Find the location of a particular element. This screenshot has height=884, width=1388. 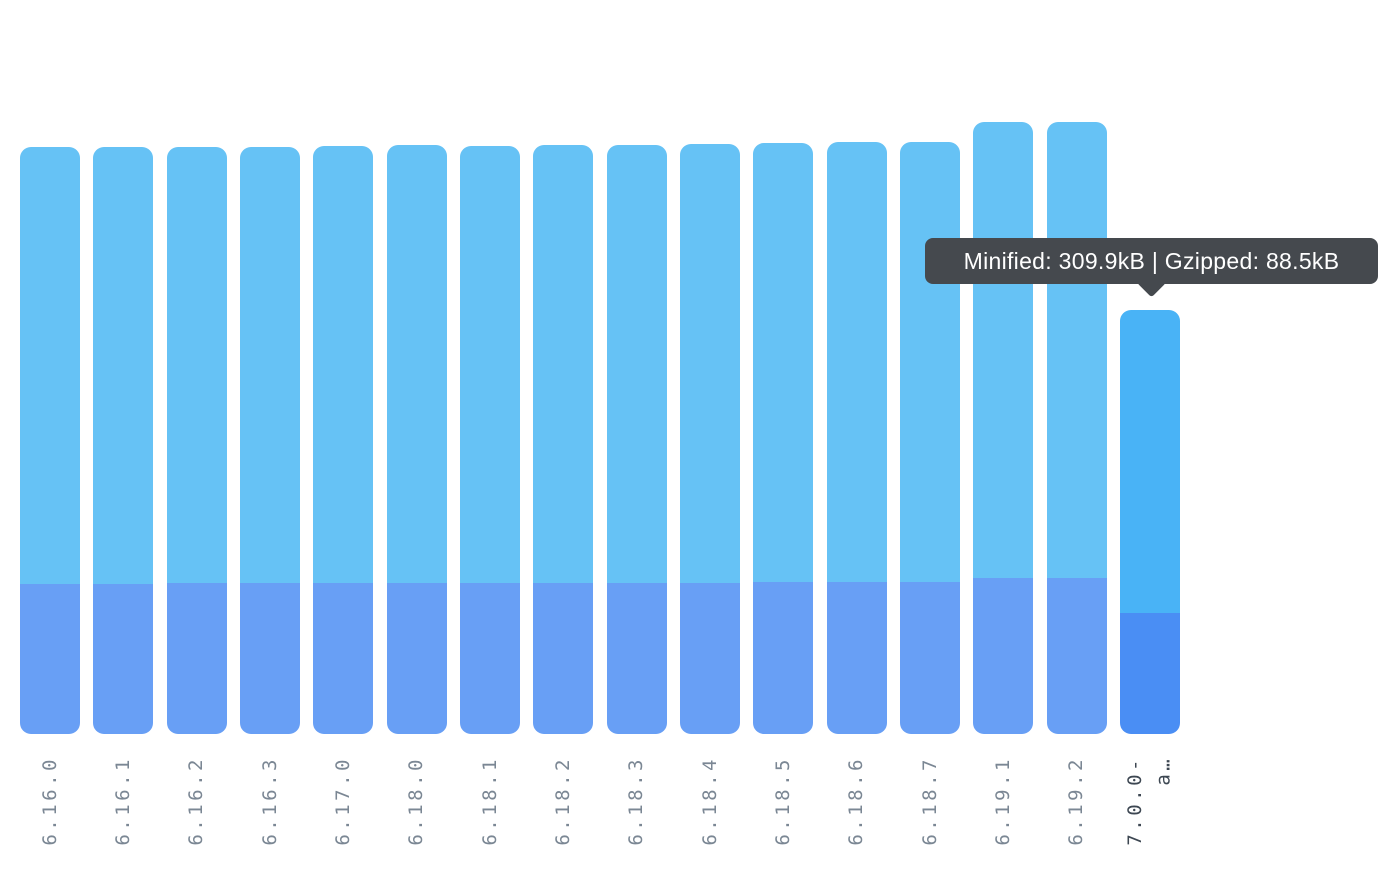

tooltip: Minified: 309.9kB | Gzipped: 88.5kB is located at coordinates (1151, 261).